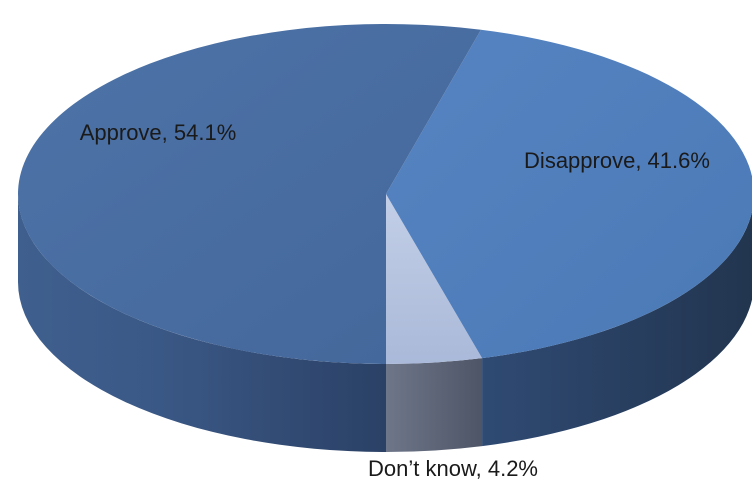 This screenshot has width=752, height=495. What do you see at coordinates (453, 468) in the screenshot?
I see `data-label-don-t-know: Don’t know, 4.2%` at bounding box center [453, 468].